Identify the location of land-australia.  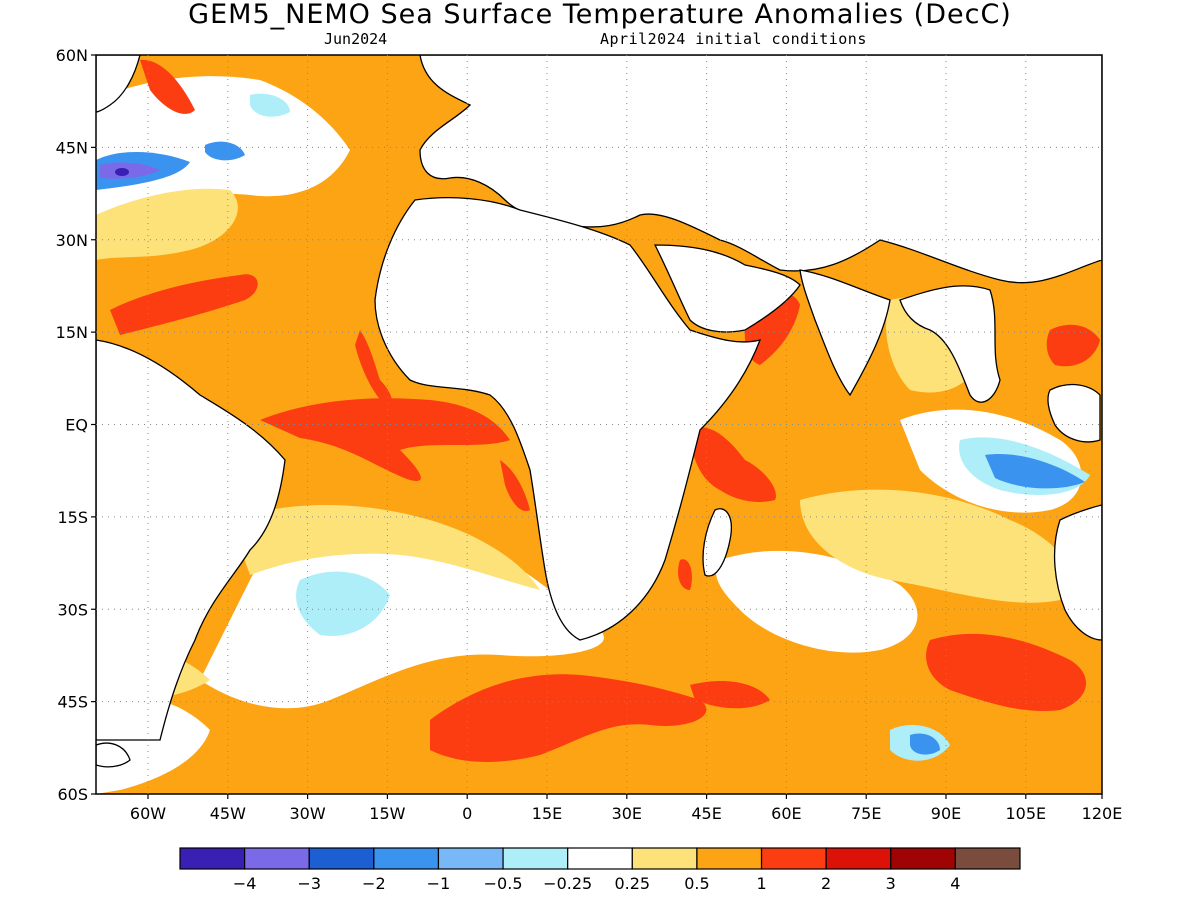
(1077, 572).